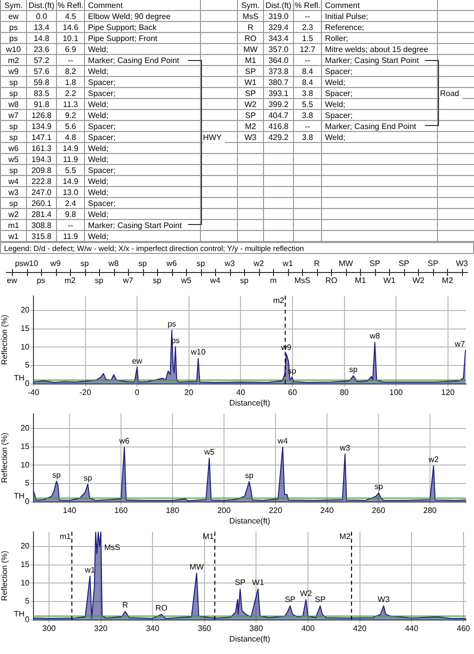  What do you see at coordinates (384, 599) in the screenshot?
I see `annotation: W3` at bounding box center [384, 599].